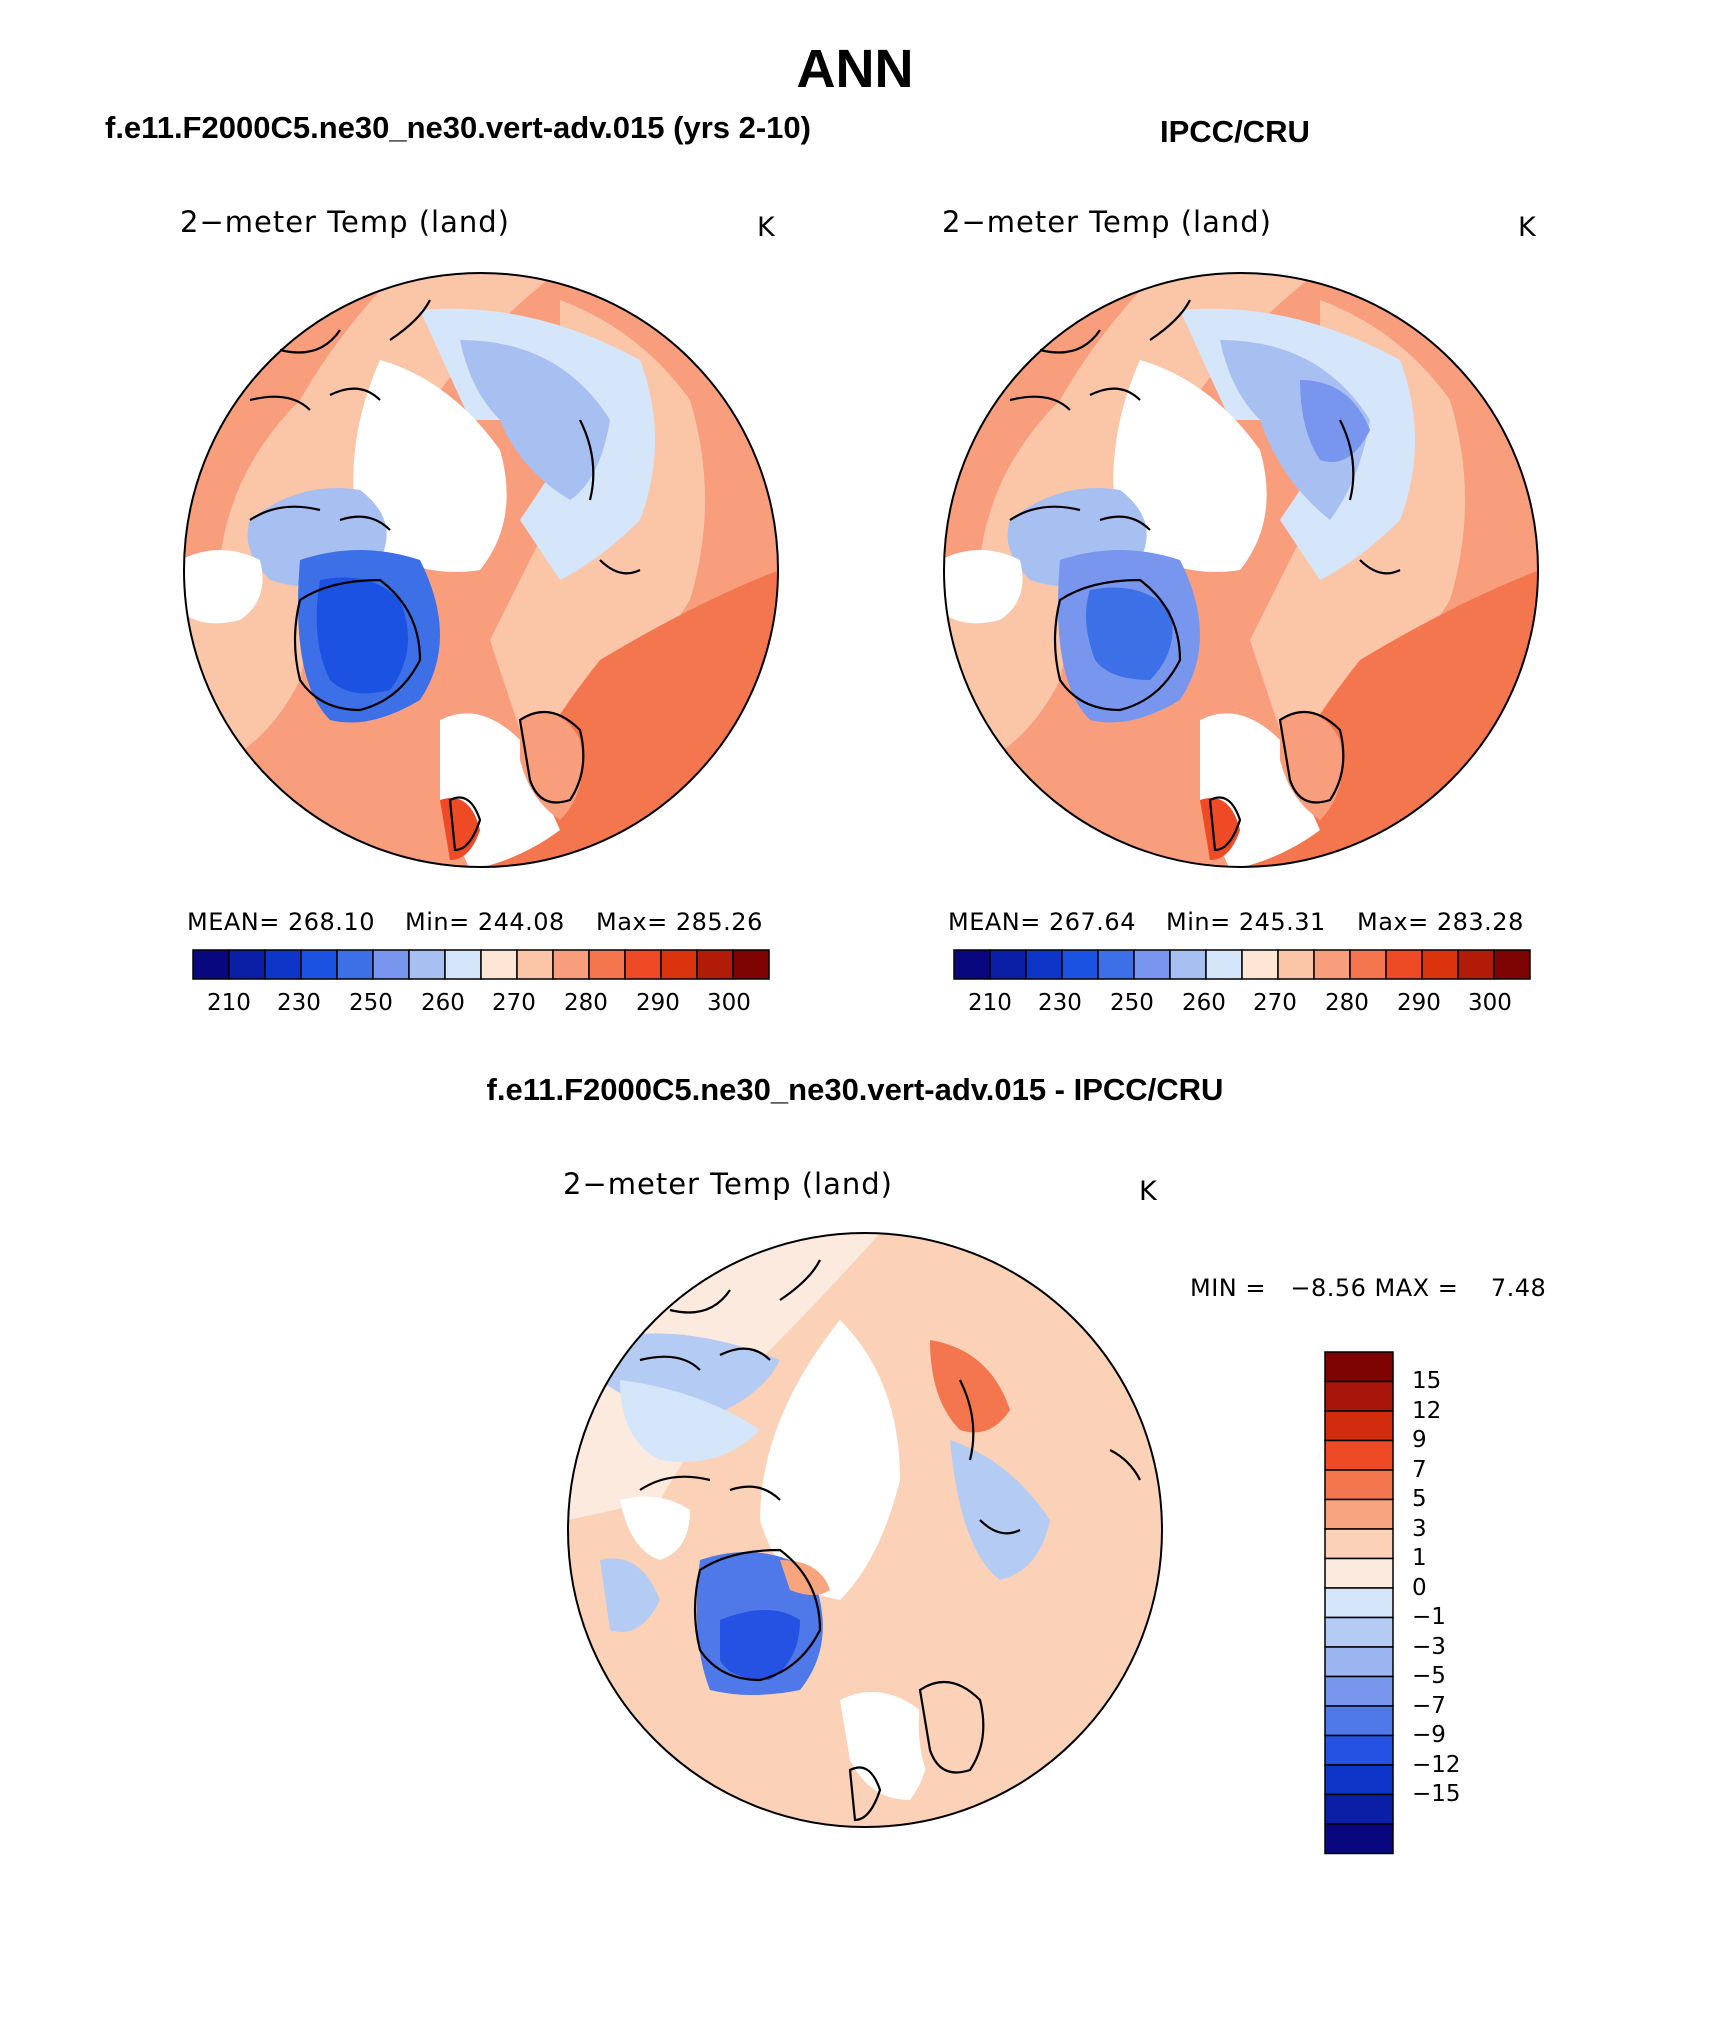 This screenshot has height=2041, width=1710. I want to click on colorbar-tick-label: −12, so click(1436, 1765).